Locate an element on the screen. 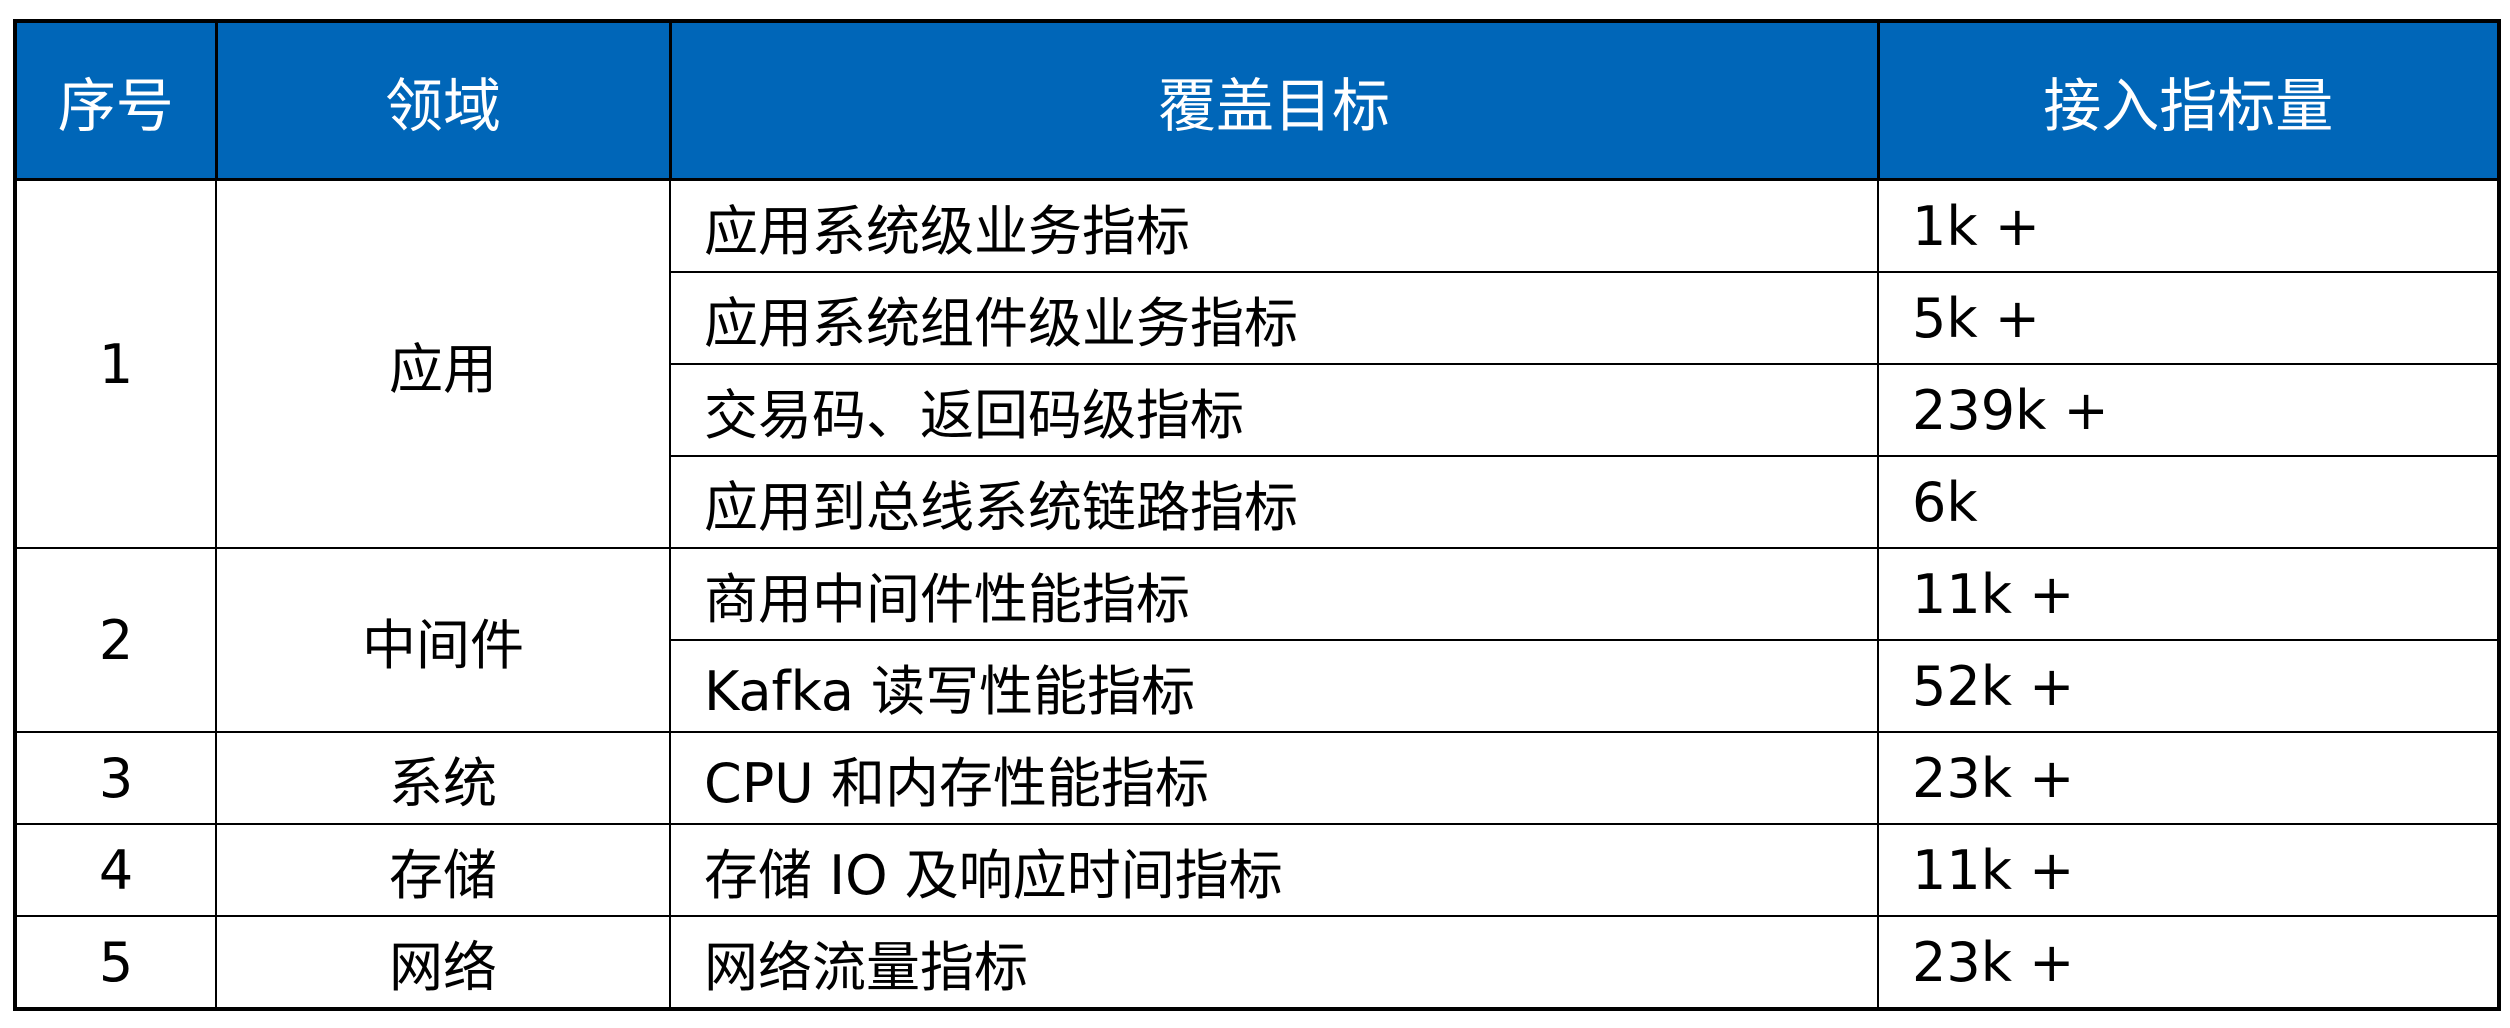  domain-cell: 应用 is located at coordinates (443, 363).